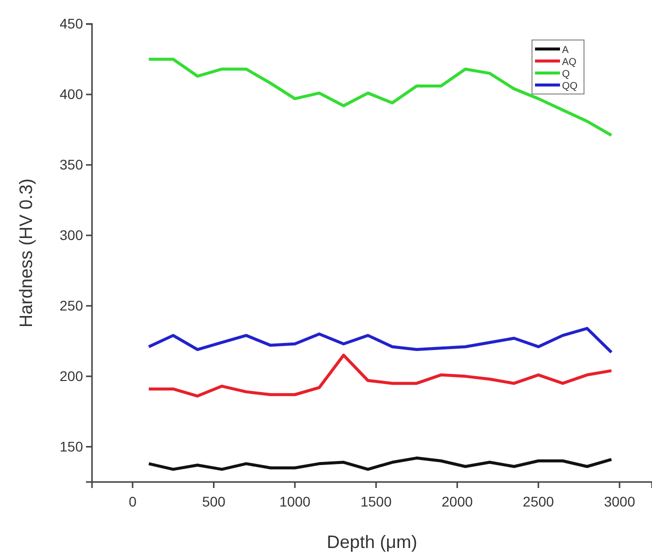 This screenshot has height=555, width=652. I want to click on x-tick-label: 2500, so click(538, 501).